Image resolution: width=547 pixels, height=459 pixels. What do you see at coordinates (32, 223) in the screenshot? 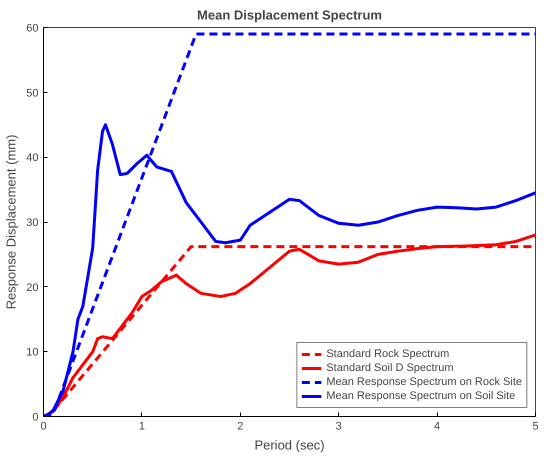
I see `y-tick-label: 30` at bounding box center [32, 223].